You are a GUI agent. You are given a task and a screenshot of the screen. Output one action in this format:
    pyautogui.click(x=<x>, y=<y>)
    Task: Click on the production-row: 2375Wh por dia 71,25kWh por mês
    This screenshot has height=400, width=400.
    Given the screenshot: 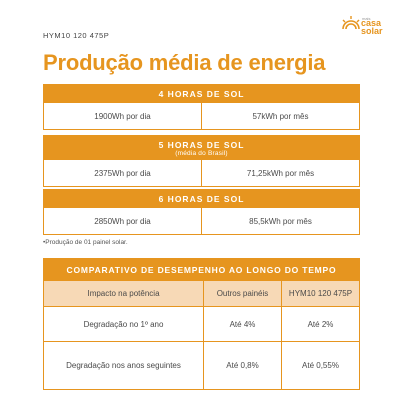 What is the action you would take?
    pyautogui.click(x=201, y=173)
    